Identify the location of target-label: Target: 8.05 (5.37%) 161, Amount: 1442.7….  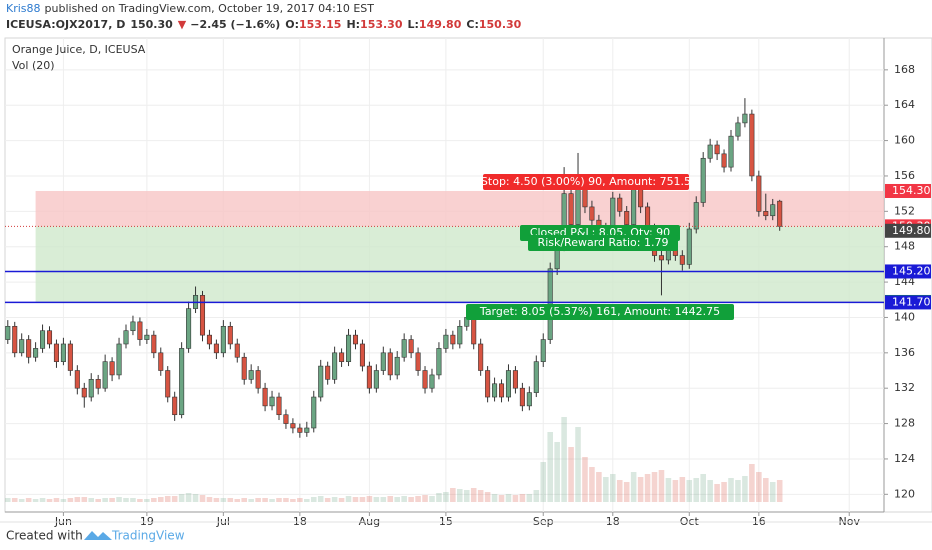
(599, 311).